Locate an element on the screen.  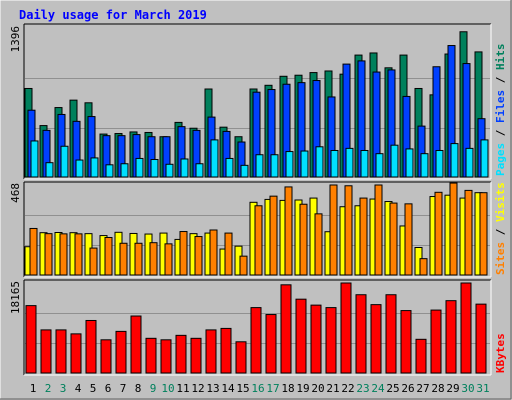
legend-kbytes: KBytes is located at coordinates (500, 353).